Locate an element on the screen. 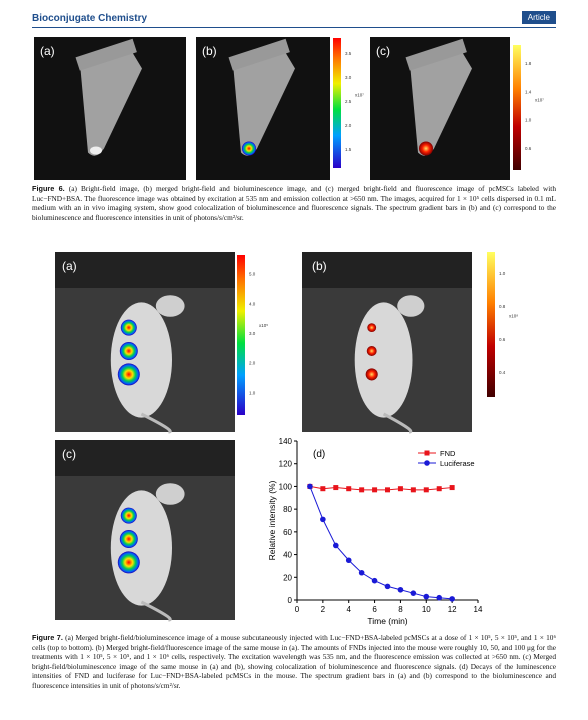 This screenshot has height=720, width=588. color-bar-unit: x10⁵ is located at coordinates (263, 325).